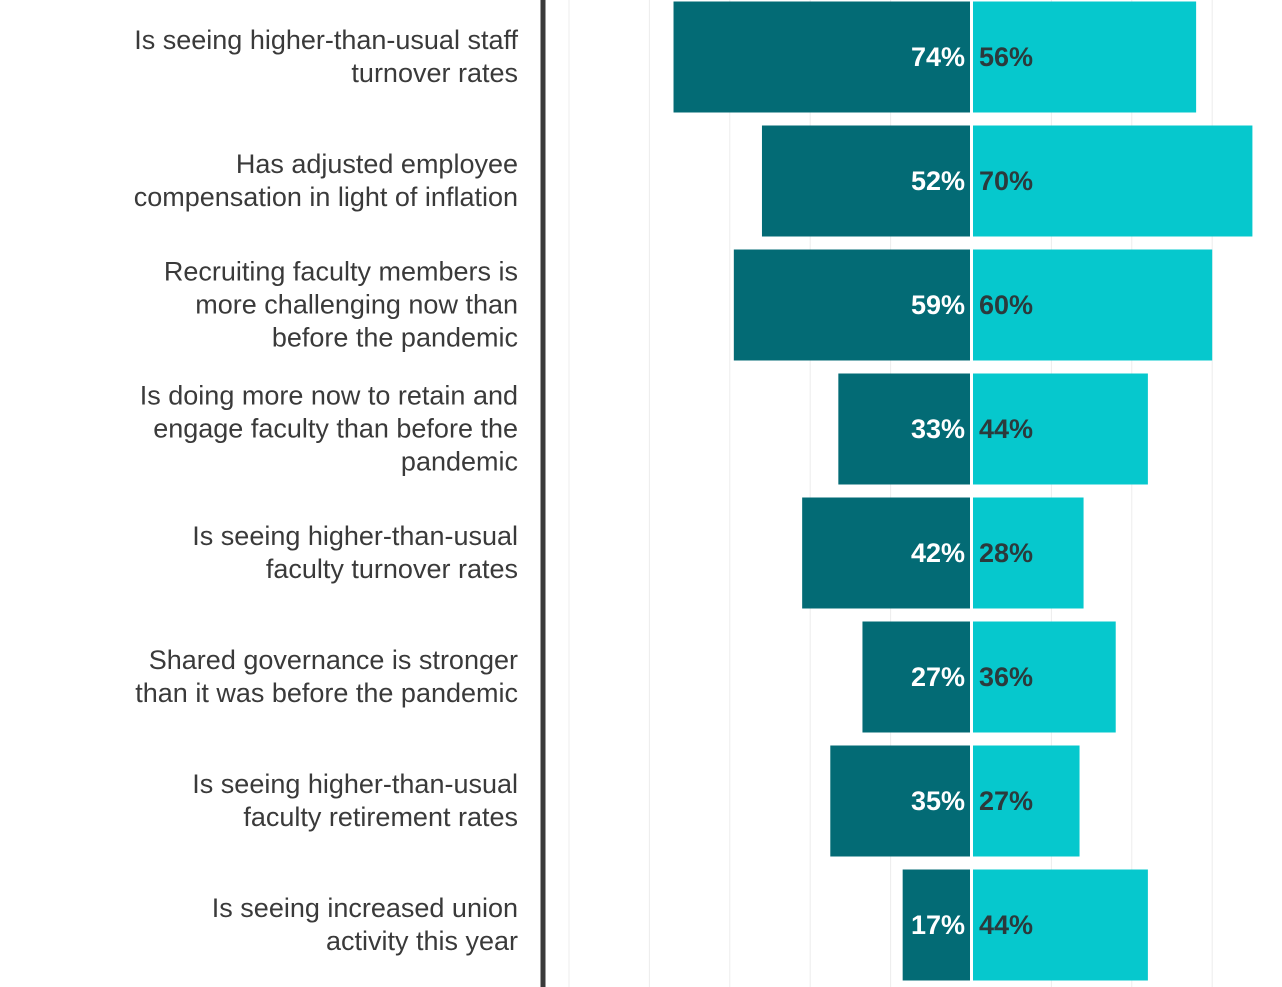 Image resolution: width=1282 pixels, height=987 pixels. What do you see at coordinates (938, 305) in the screenshot?
I see `data-label-left: 59%` at bounding box center [938, 305].